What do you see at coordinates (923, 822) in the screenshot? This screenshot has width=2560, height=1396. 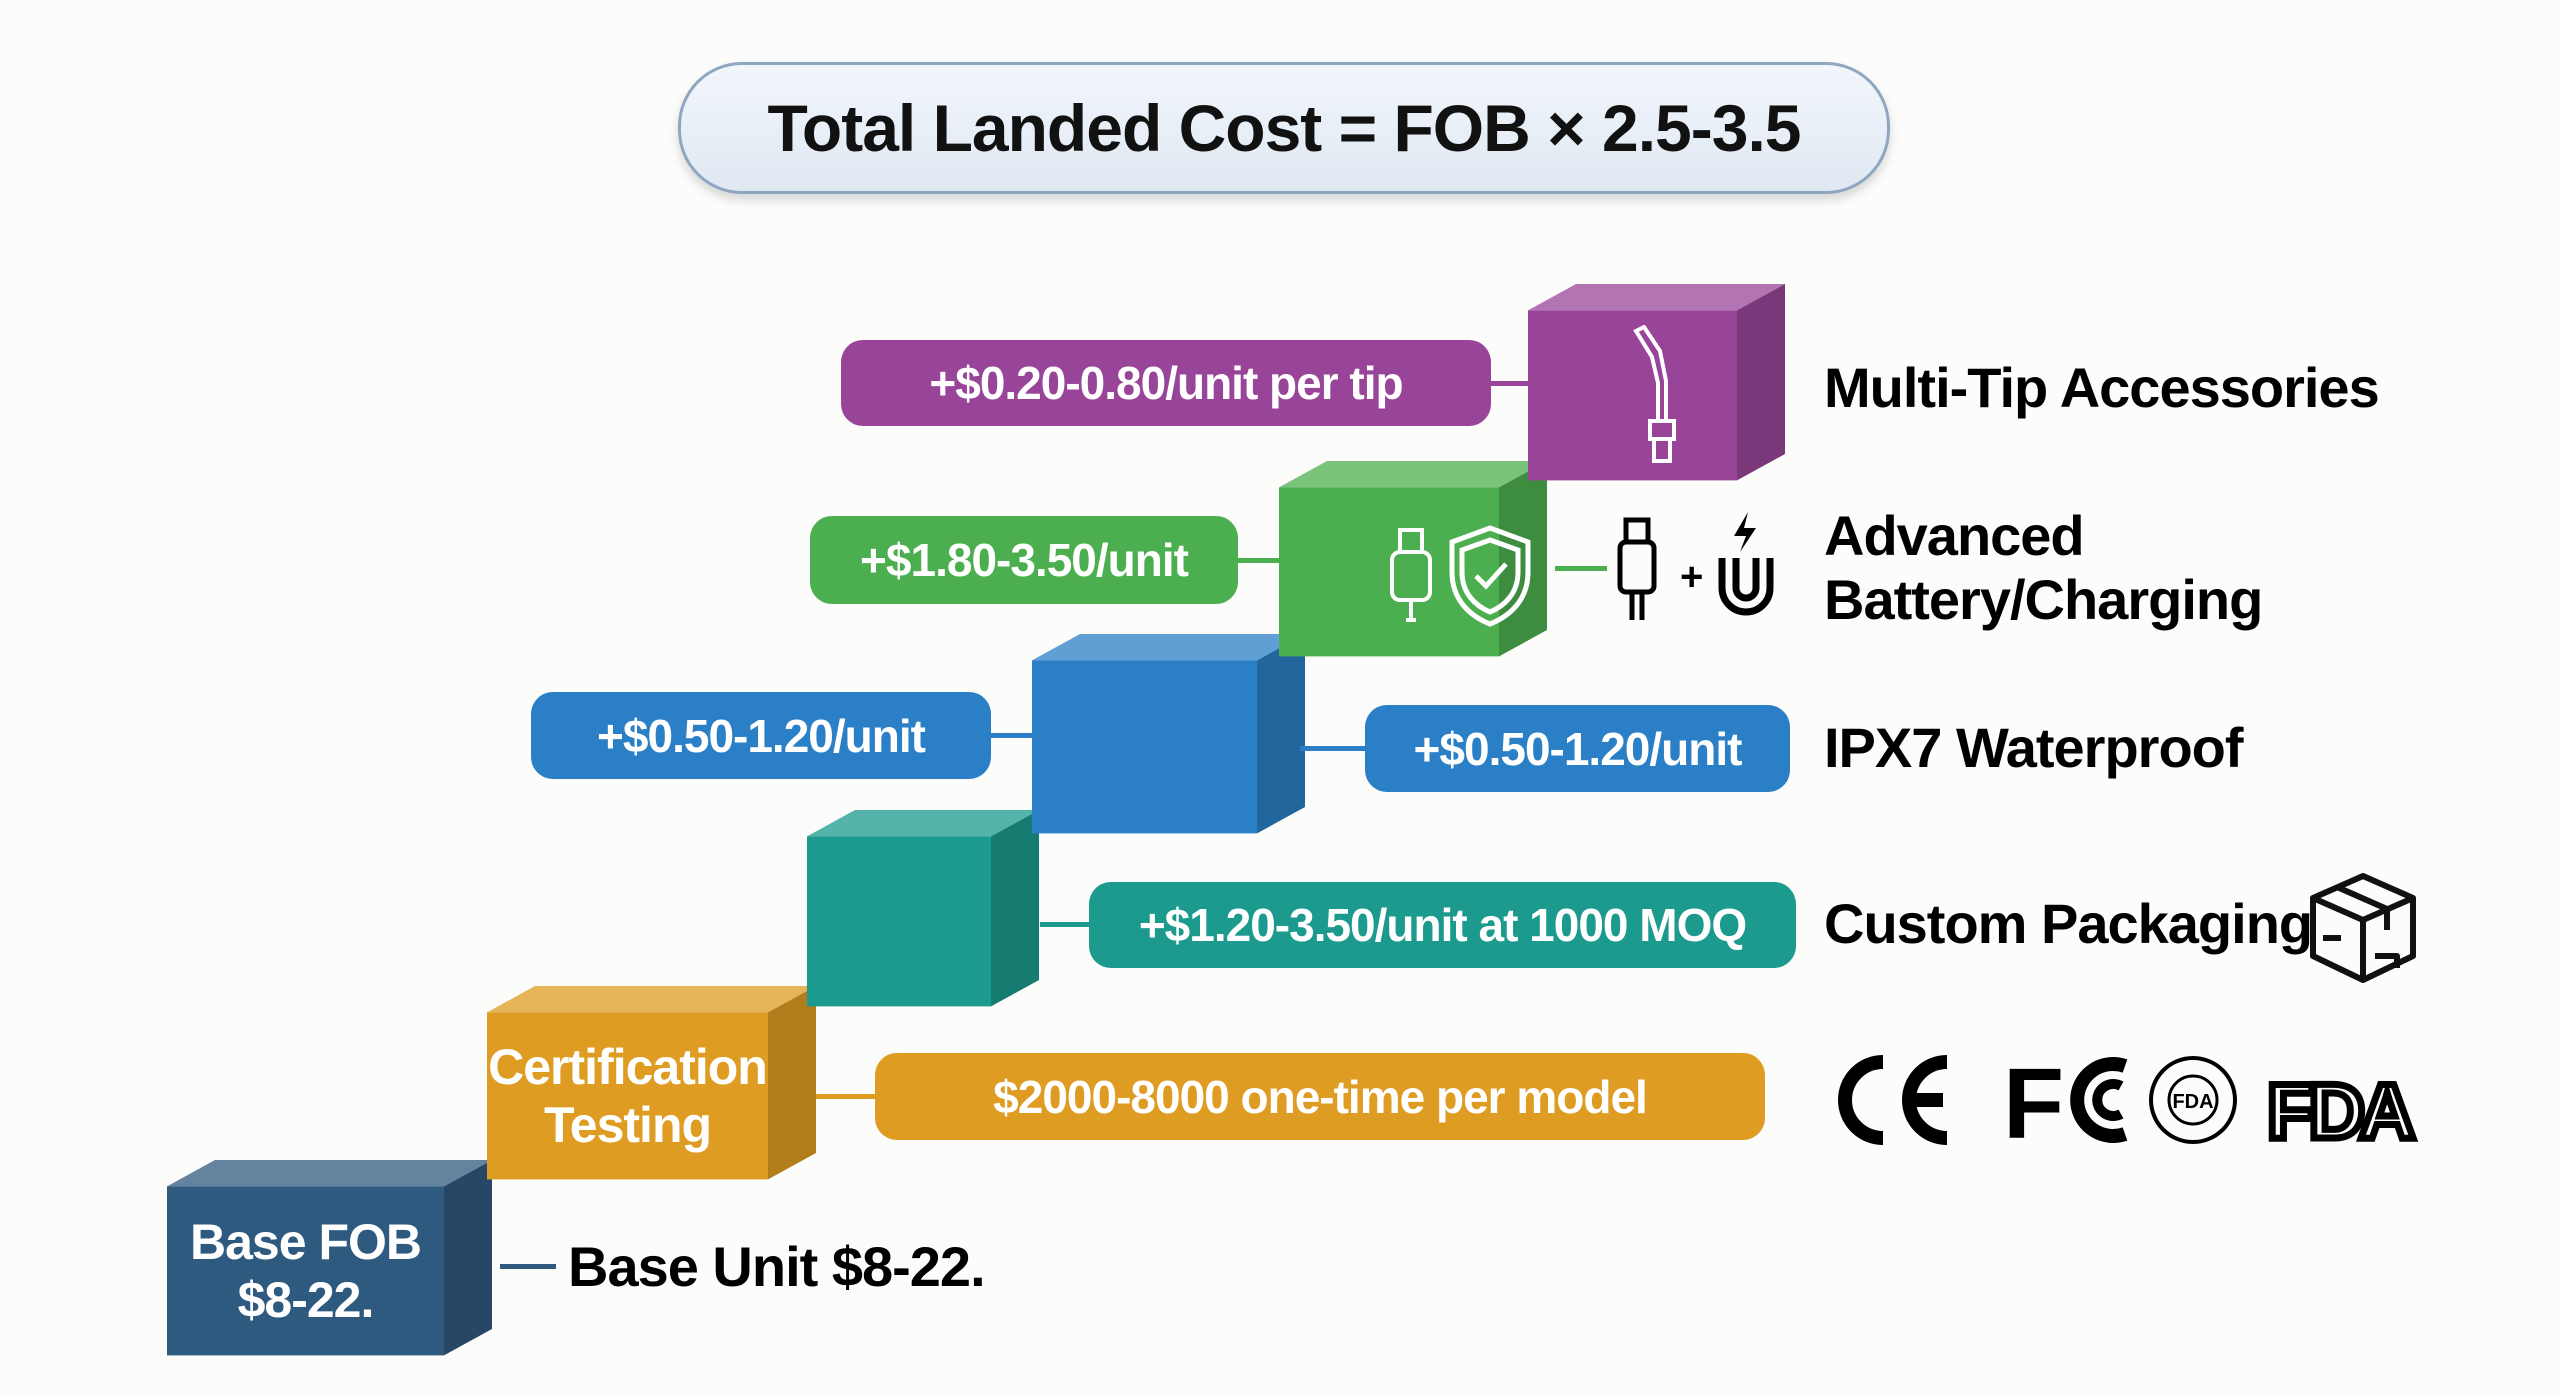 I see `packaging-cube-top` at bounding box center [923, 822].